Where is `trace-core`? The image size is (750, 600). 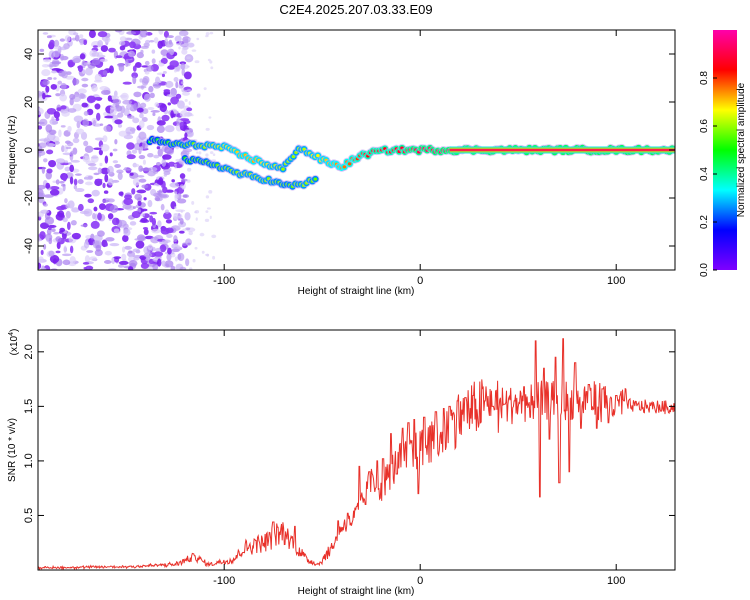
trace-core is located at coordinates (349, 164).